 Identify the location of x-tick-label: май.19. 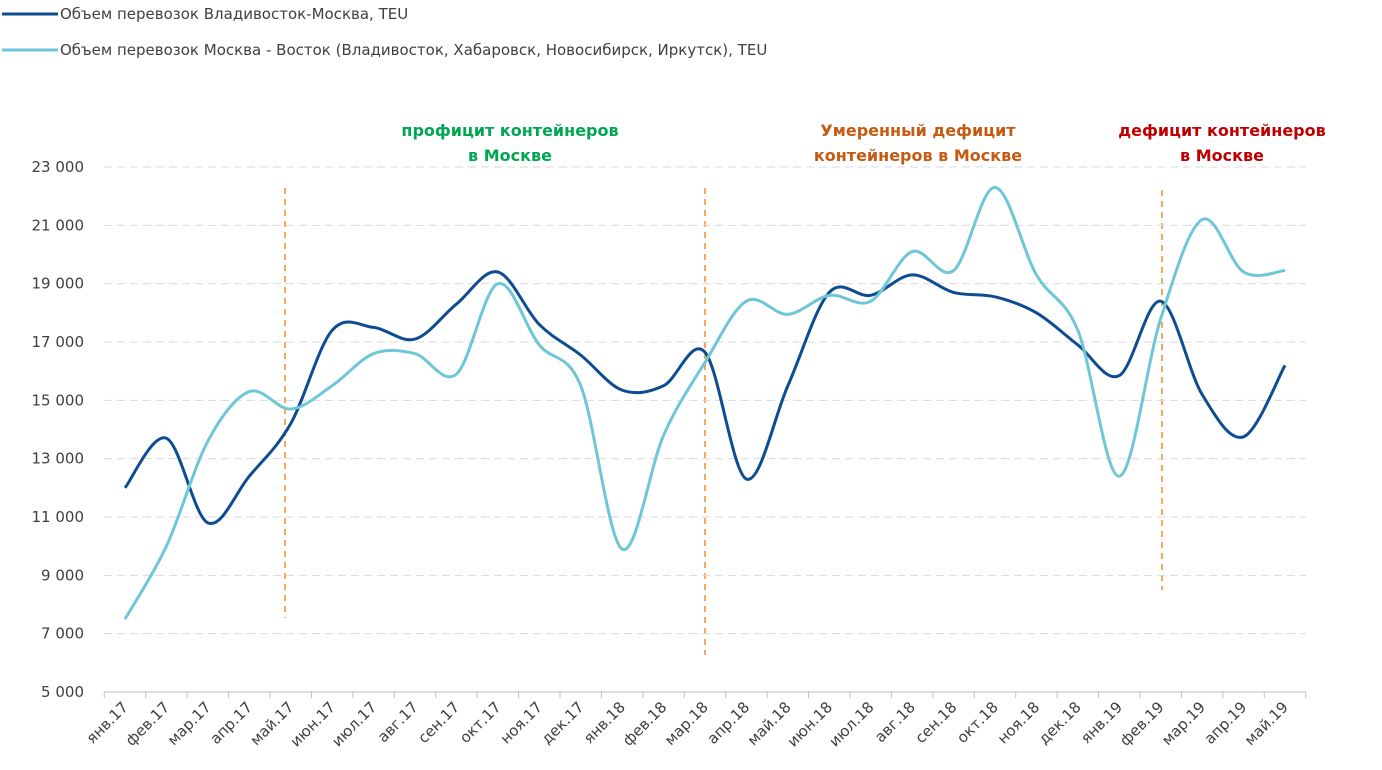
(1266, 723).